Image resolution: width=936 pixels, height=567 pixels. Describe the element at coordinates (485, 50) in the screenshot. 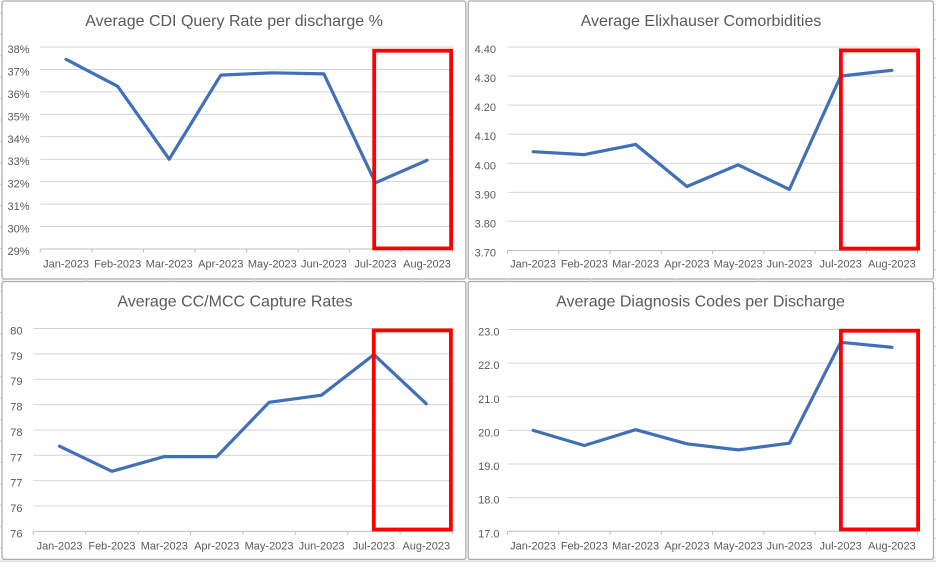

I see `svg-text: 4.40` at that location.